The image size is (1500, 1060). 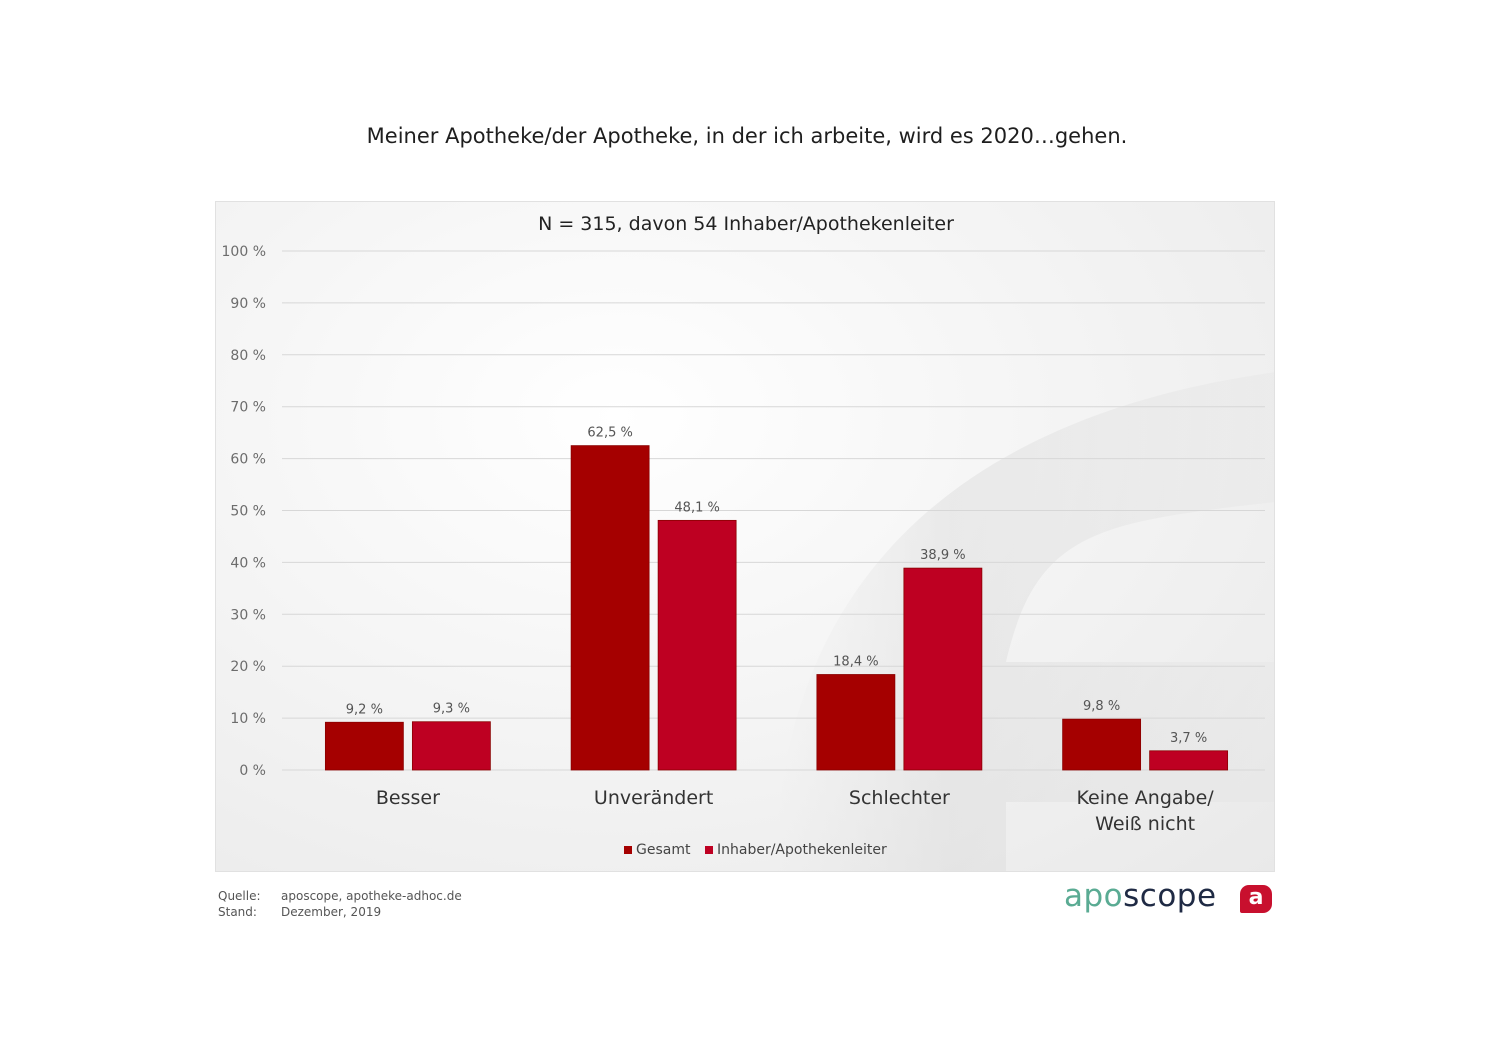 I want to click on date-row: Stand: Dezember, 2019, so click(x=340, y=912).